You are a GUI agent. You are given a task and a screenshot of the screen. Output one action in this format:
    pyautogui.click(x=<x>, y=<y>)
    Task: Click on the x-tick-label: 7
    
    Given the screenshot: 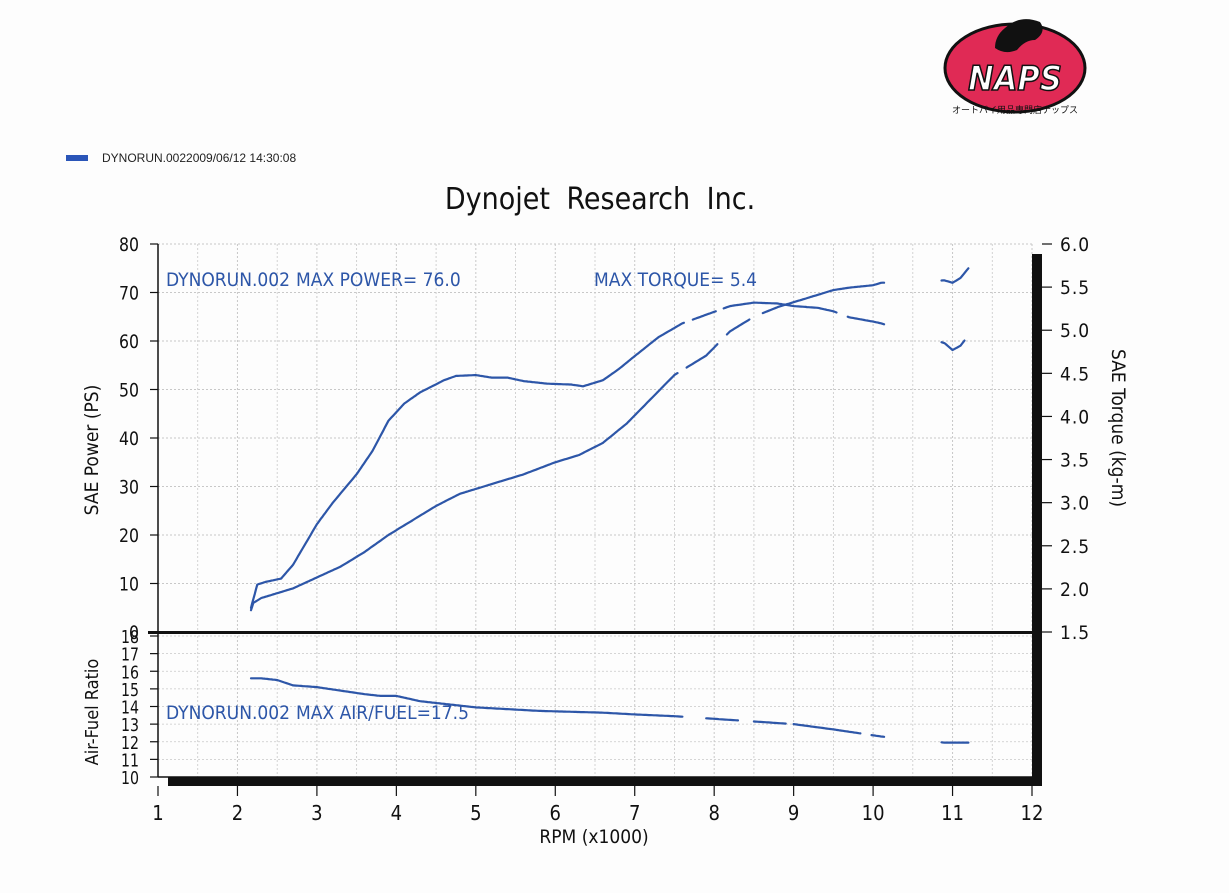 What is the action you would take?
    pyautogui.click(x=634, y=813)
    